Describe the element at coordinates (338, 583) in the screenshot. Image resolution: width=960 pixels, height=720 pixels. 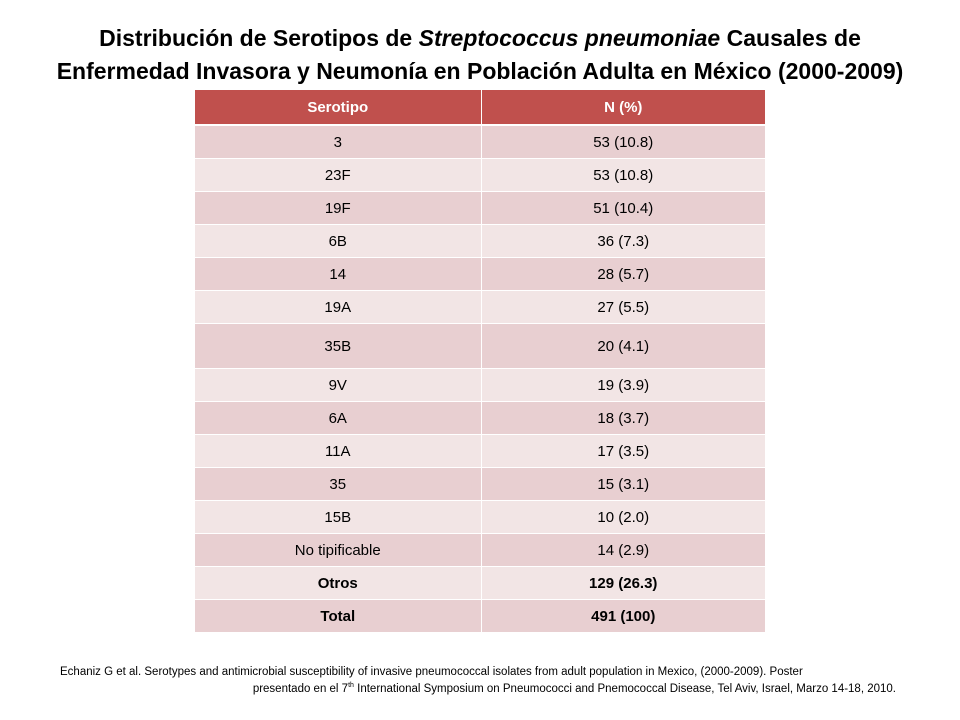
I see `serotype-cell: Otros` at that location.